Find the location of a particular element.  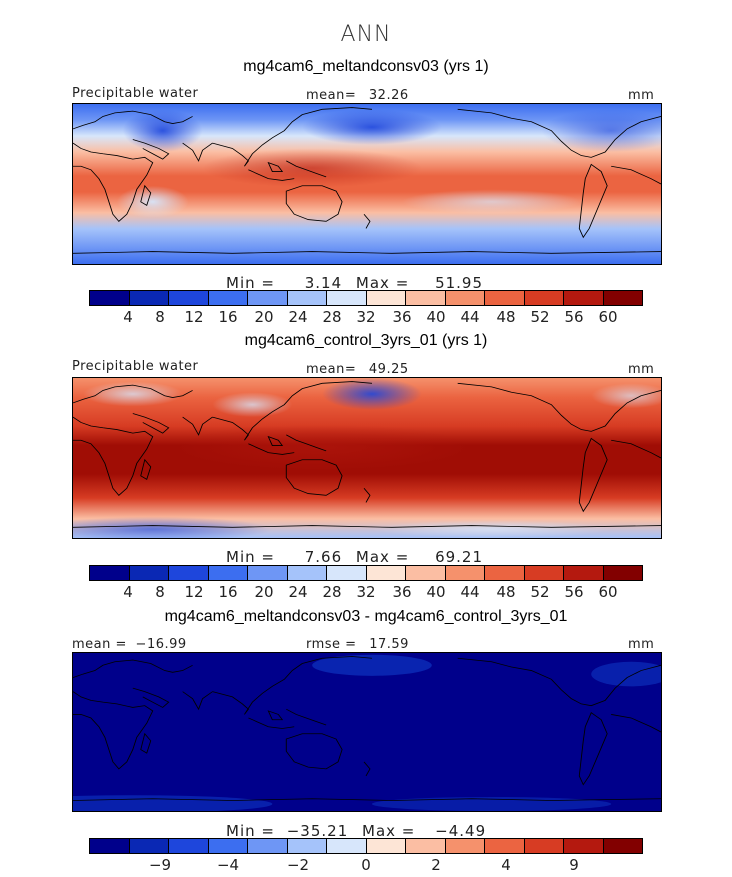

colorbar-1-tick: 28 is located at coordinates (332, 317).